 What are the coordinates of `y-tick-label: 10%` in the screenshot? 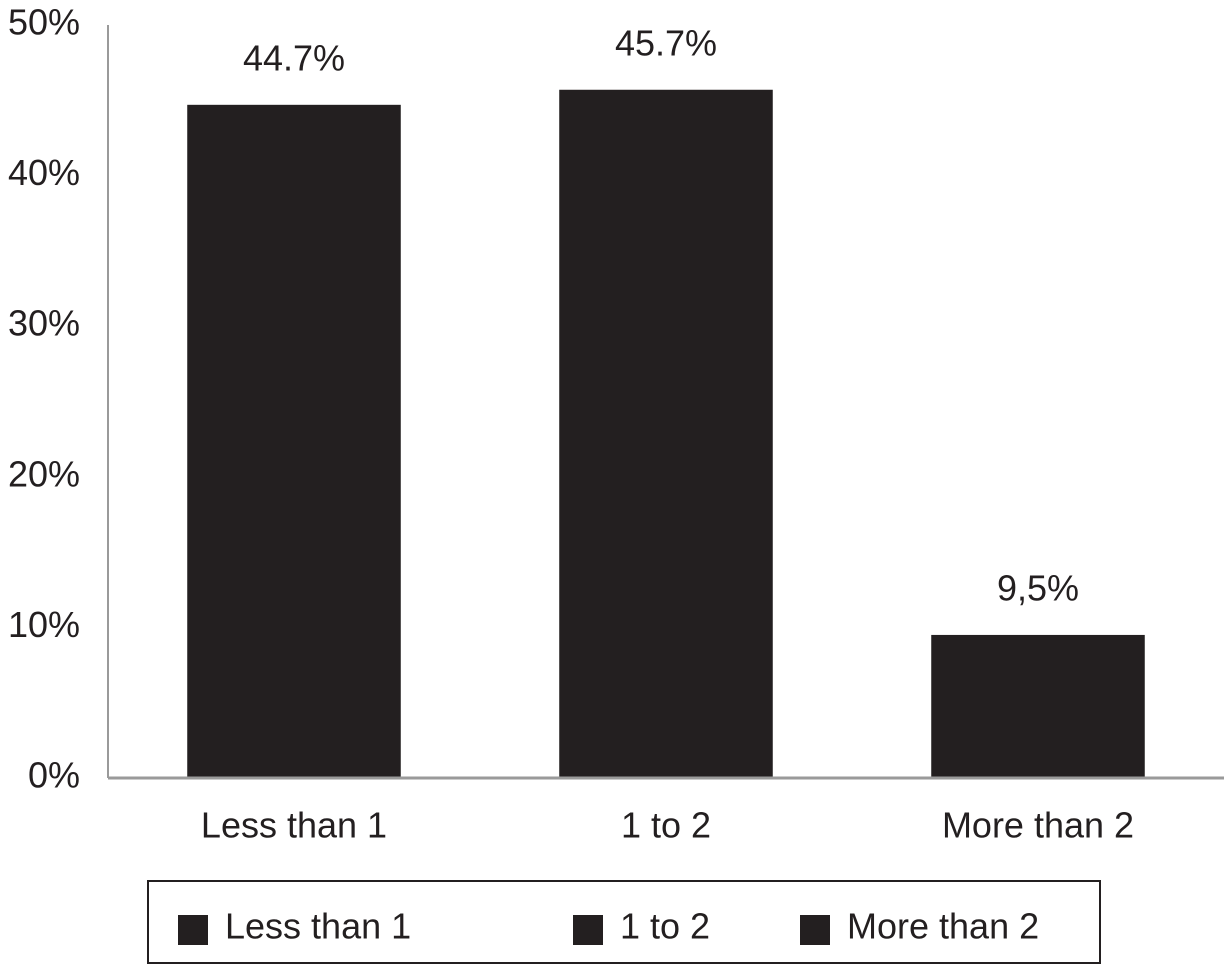 It's located at (44, 624).